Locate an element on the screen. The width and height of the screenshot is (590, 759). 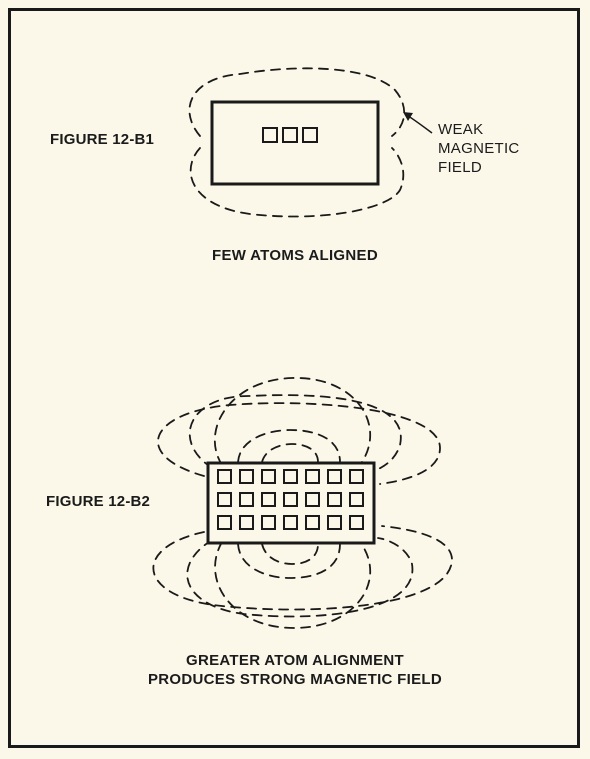
figure-1-caption: FEW ATOMS ALIGNED is located at coordinates (295, 255).